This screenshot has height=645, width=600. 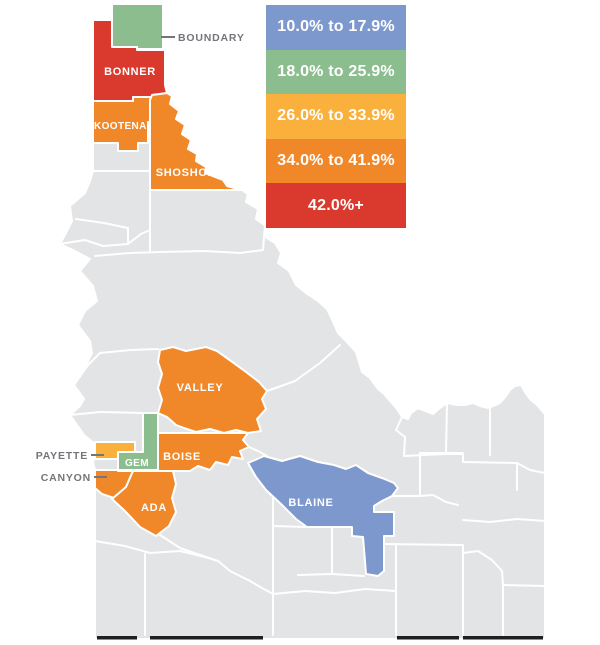 I want to click on county-shape-kootenai, so click(x=122, y=124).